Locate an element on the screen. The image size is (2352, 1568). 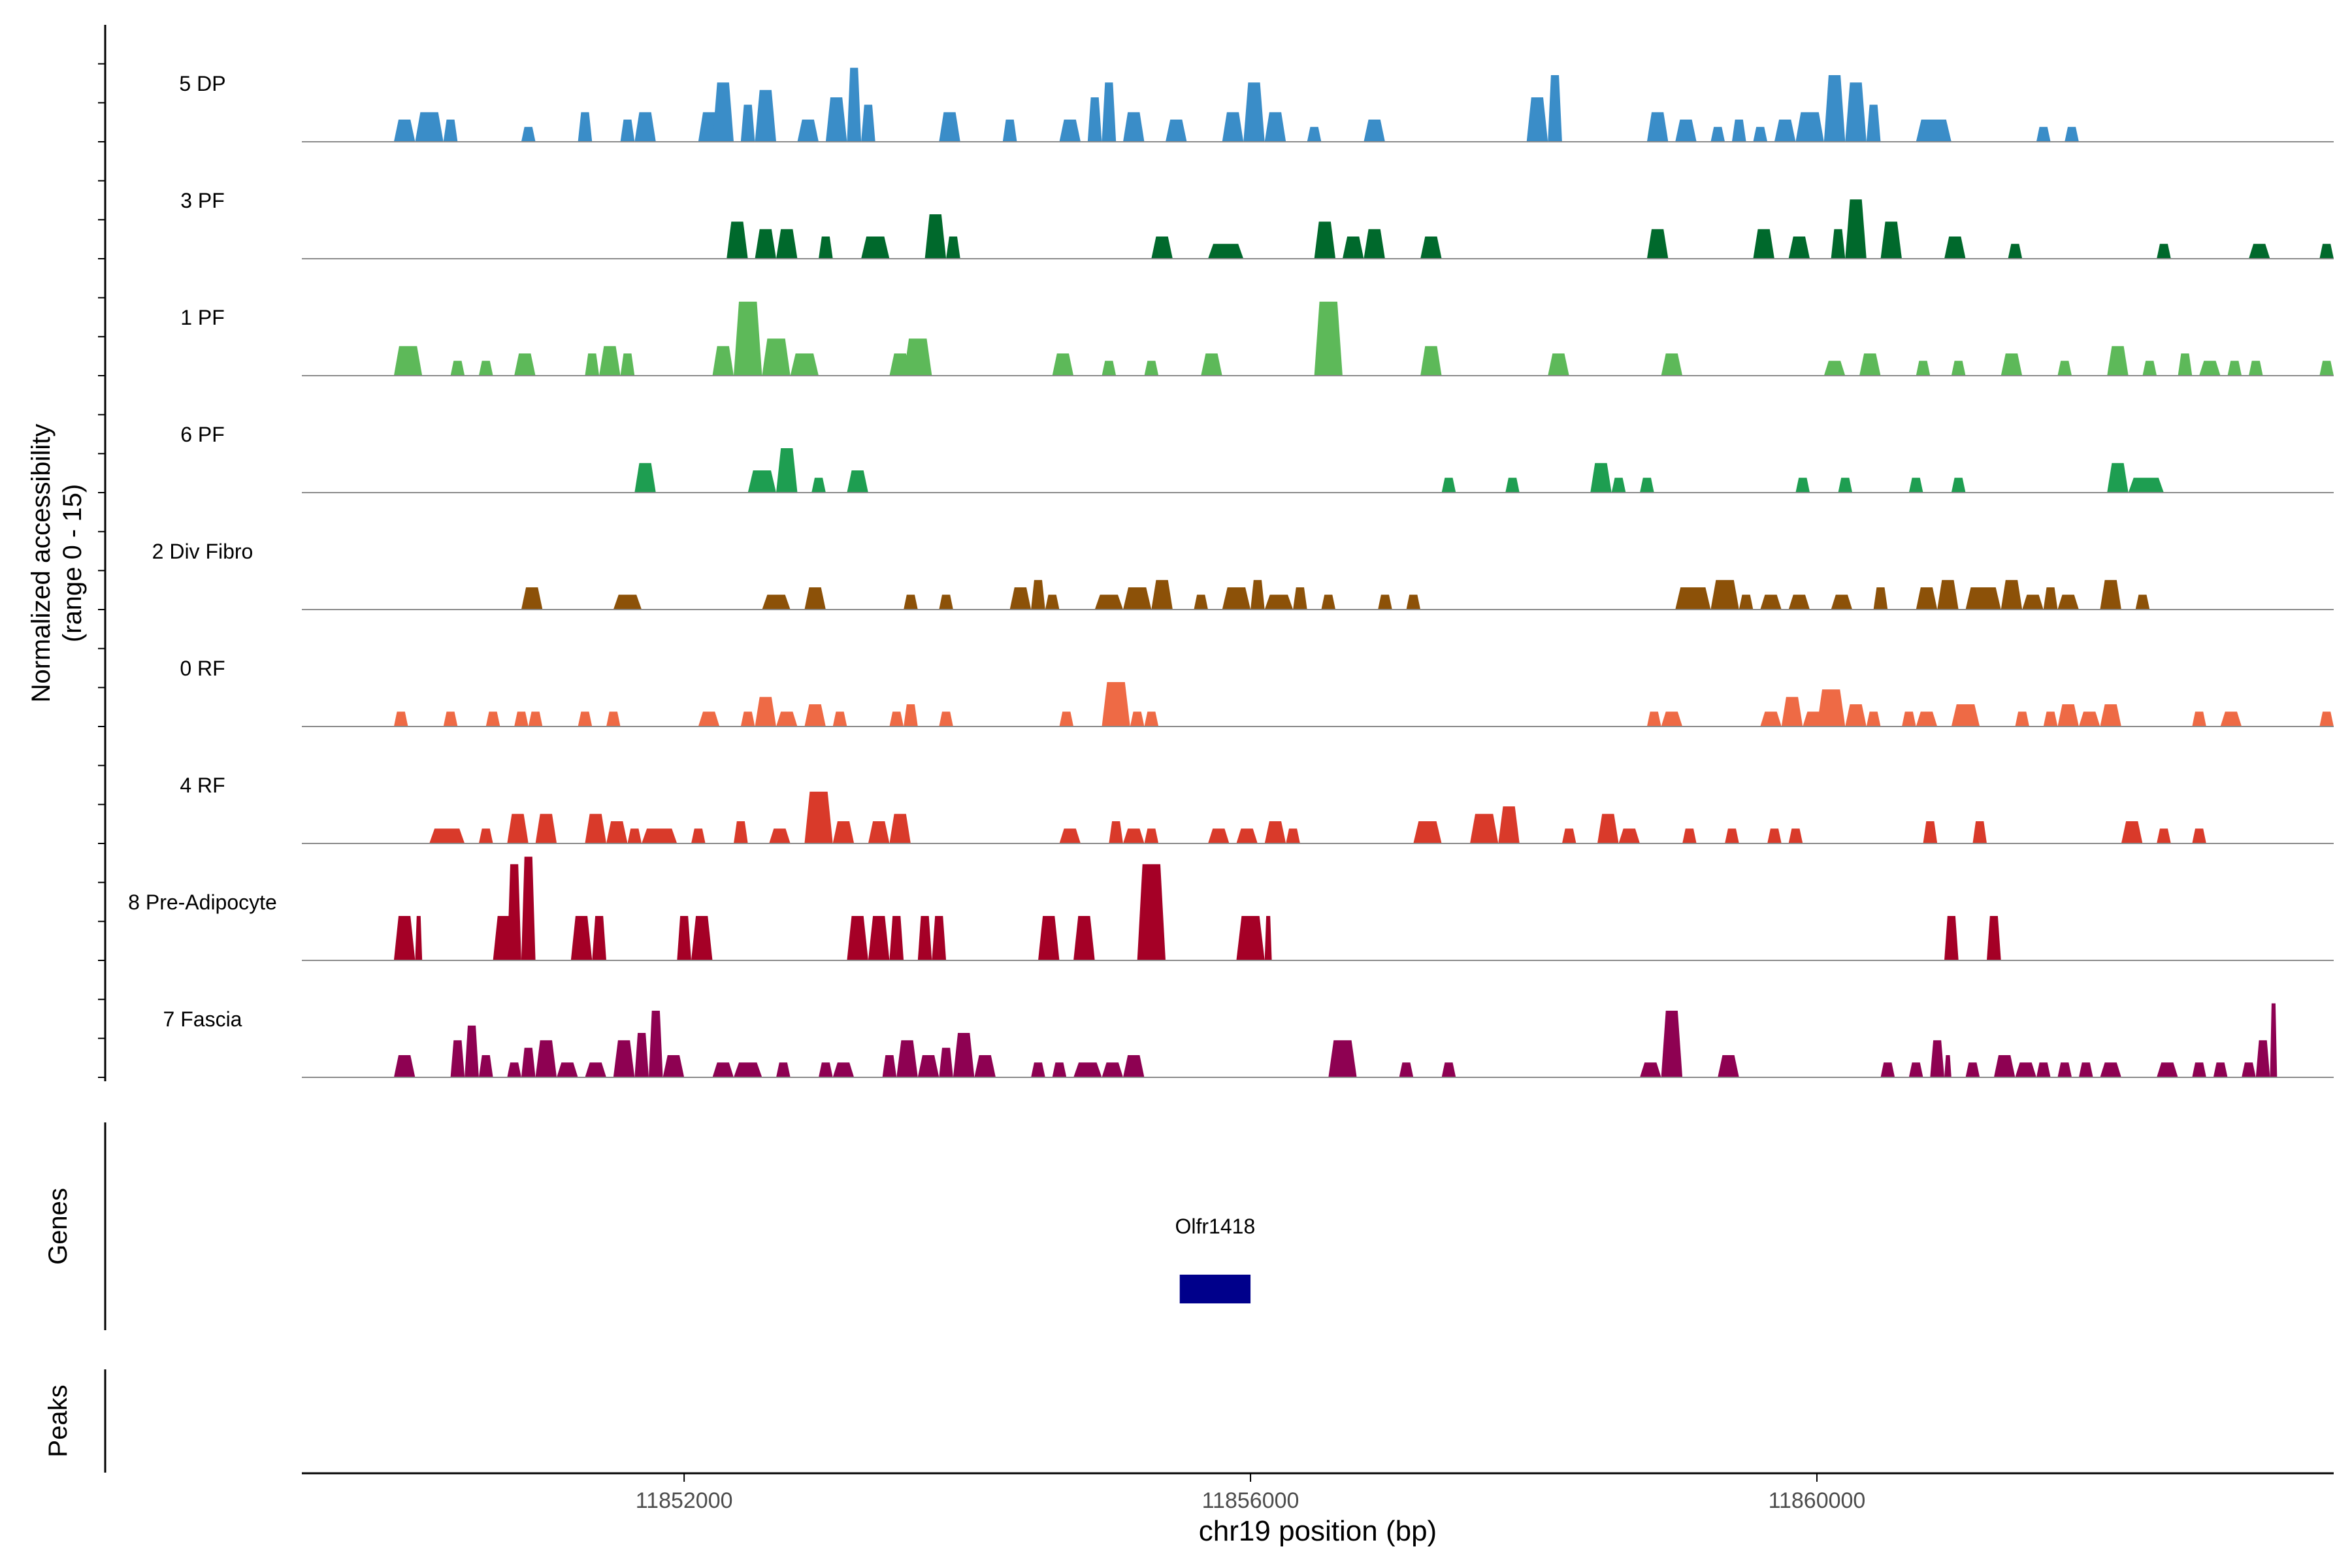
track-1-pf: 1 PF is located at coordinates (1257, 338).